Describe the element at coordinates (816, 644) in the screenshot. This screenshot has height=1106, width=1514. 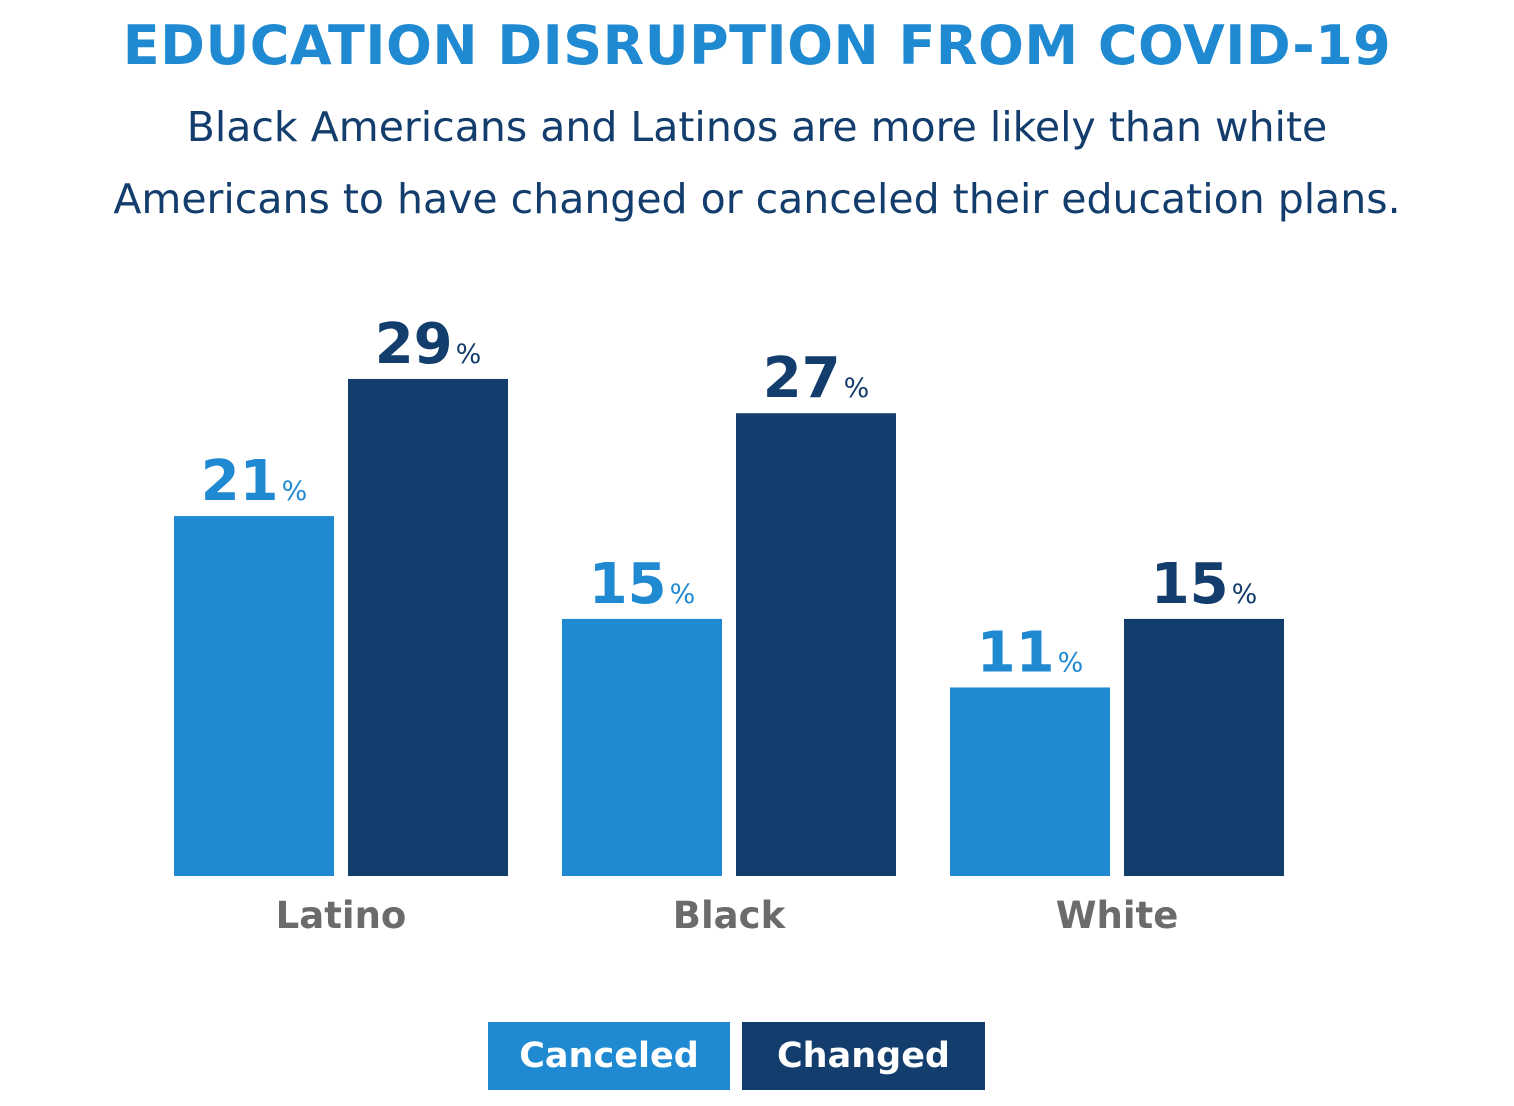
I see `bar-black-changed` at that location.